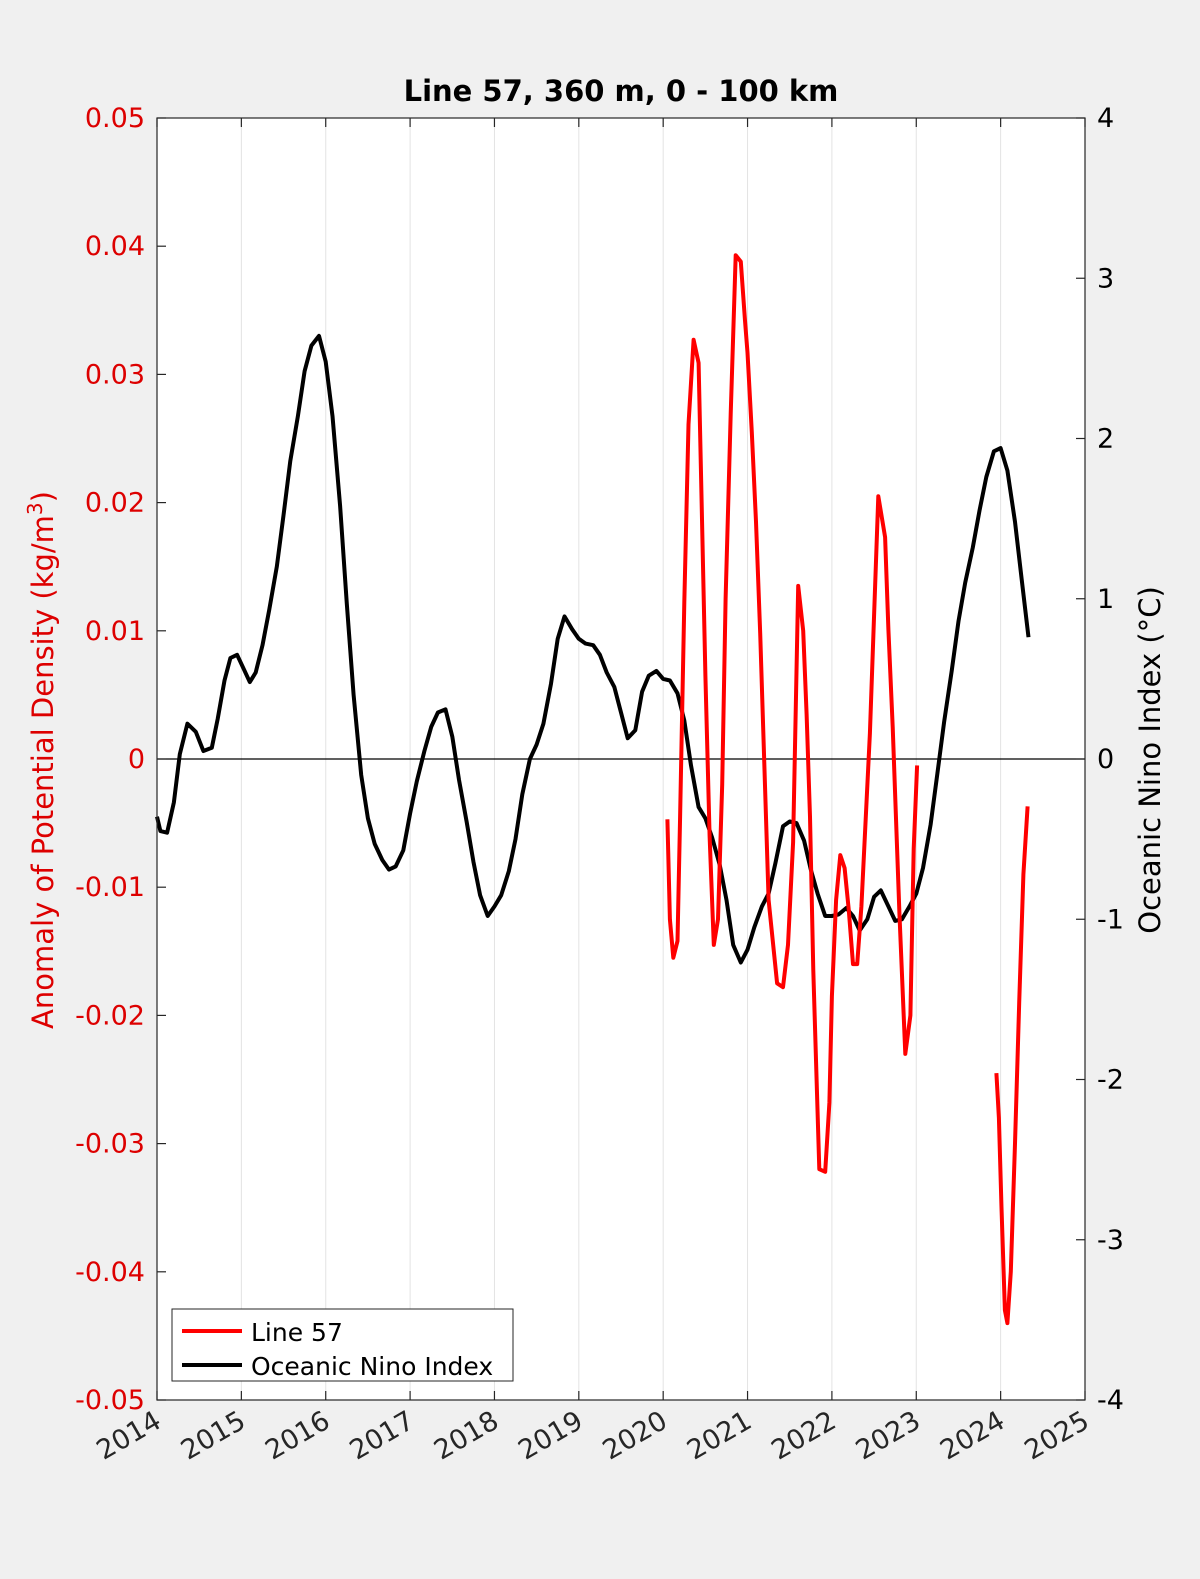 The height and width of the screenshot is (1579, 1200). What do you see at coordinates (1110, 1400) in the screenshot?
I see `right-y-tick-label: -4` at bounding box center [1110, 1400].